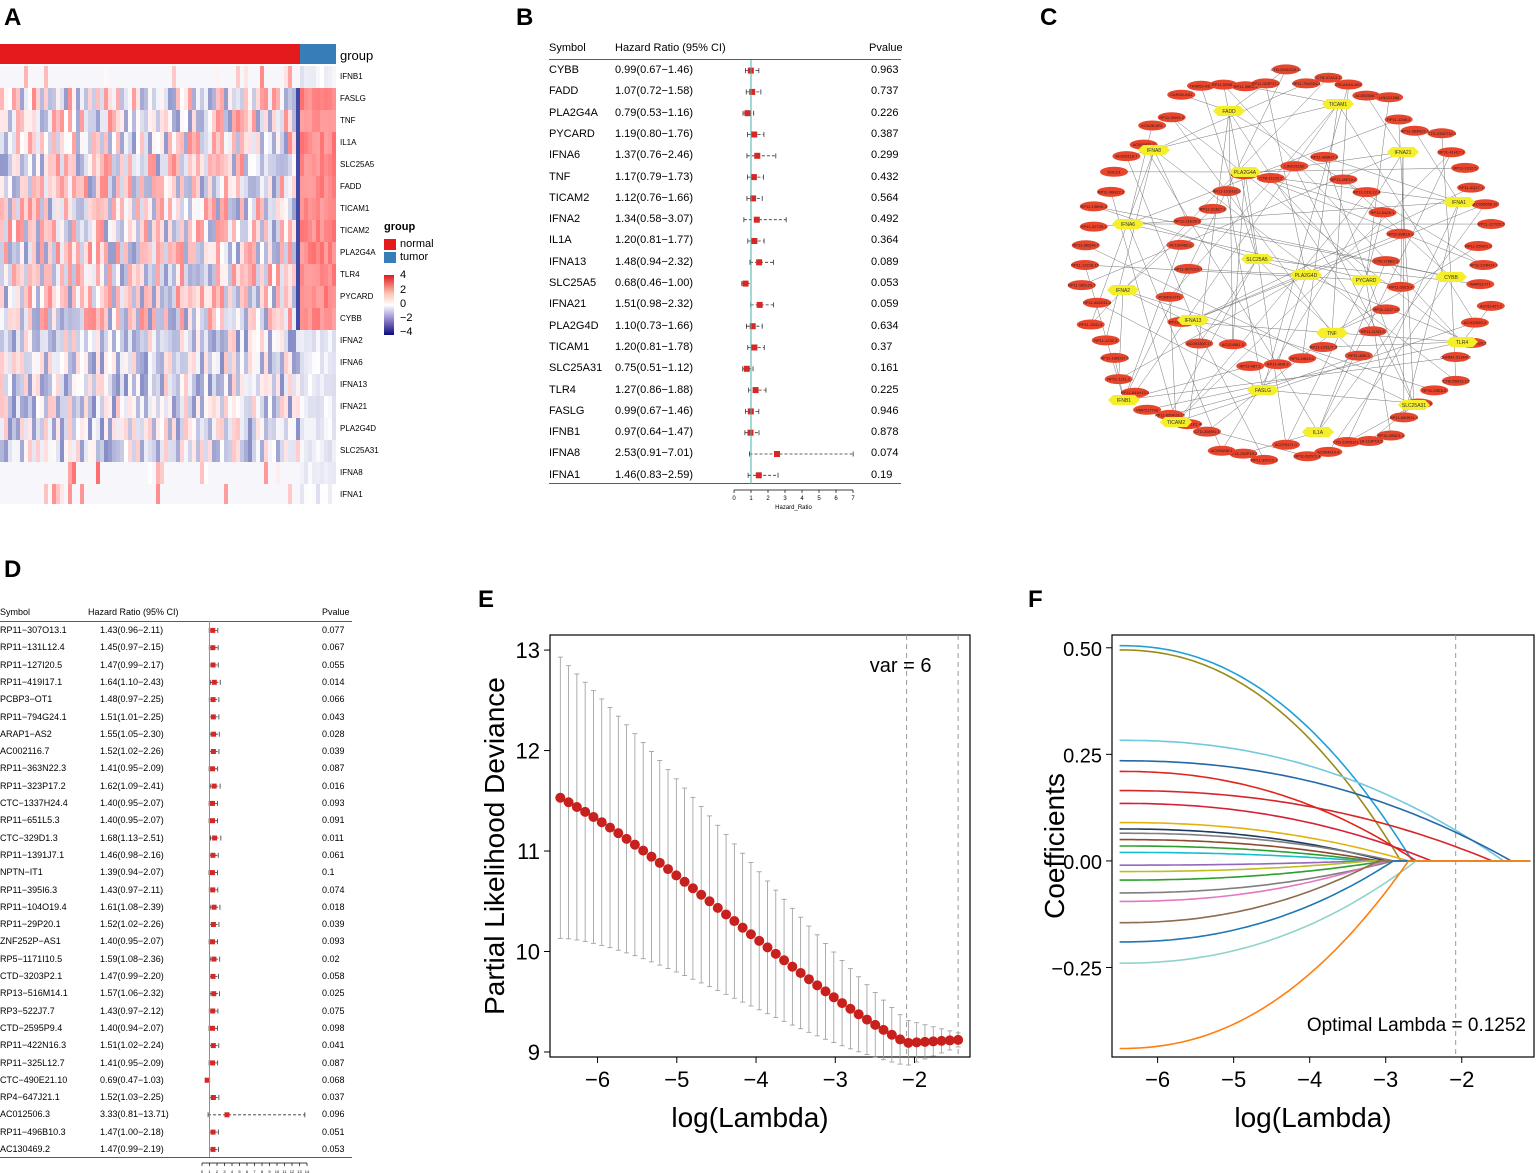 This screenshot has width=1536, height=1173. I want to click on forest-hr-text: 1.46(0.98−2.16), so click(132, 854).